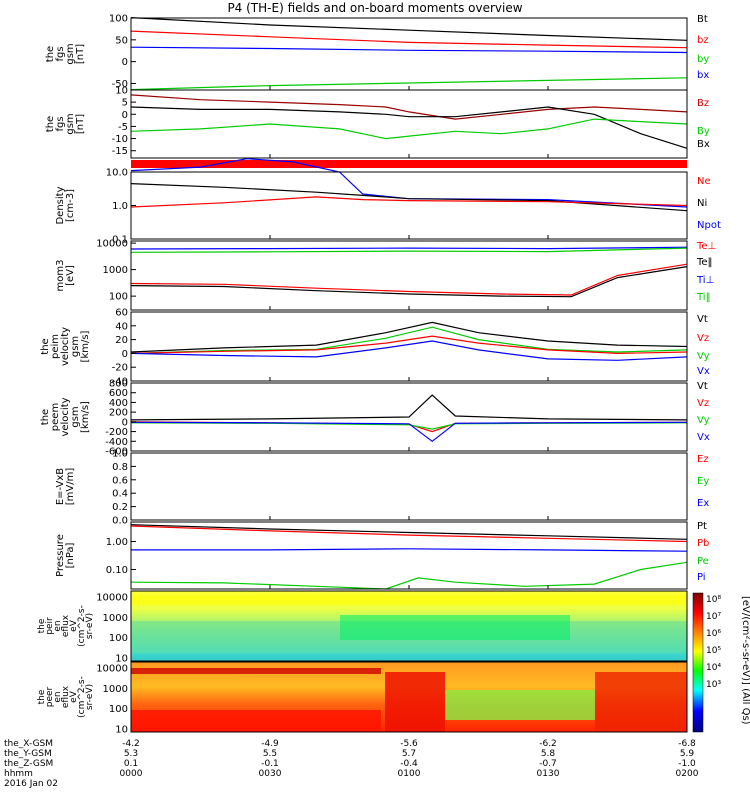 This screenshot has height=800, width=750. What do you see at coordinates (121, 326) in the screenshot?
I see `y-tick-label: 40` at bounding box center [121, 326].